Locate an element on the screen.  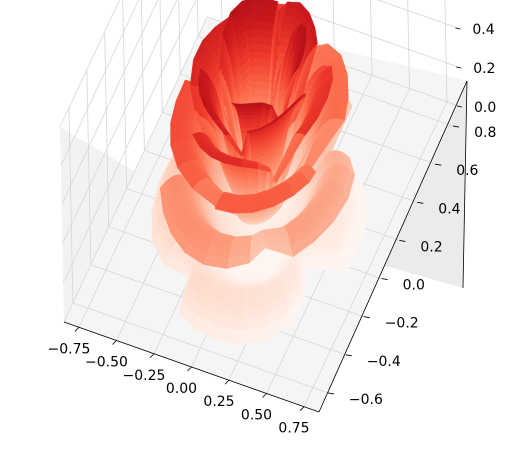
y-tick-label: −0.2 is located at coordinates (402, 324).